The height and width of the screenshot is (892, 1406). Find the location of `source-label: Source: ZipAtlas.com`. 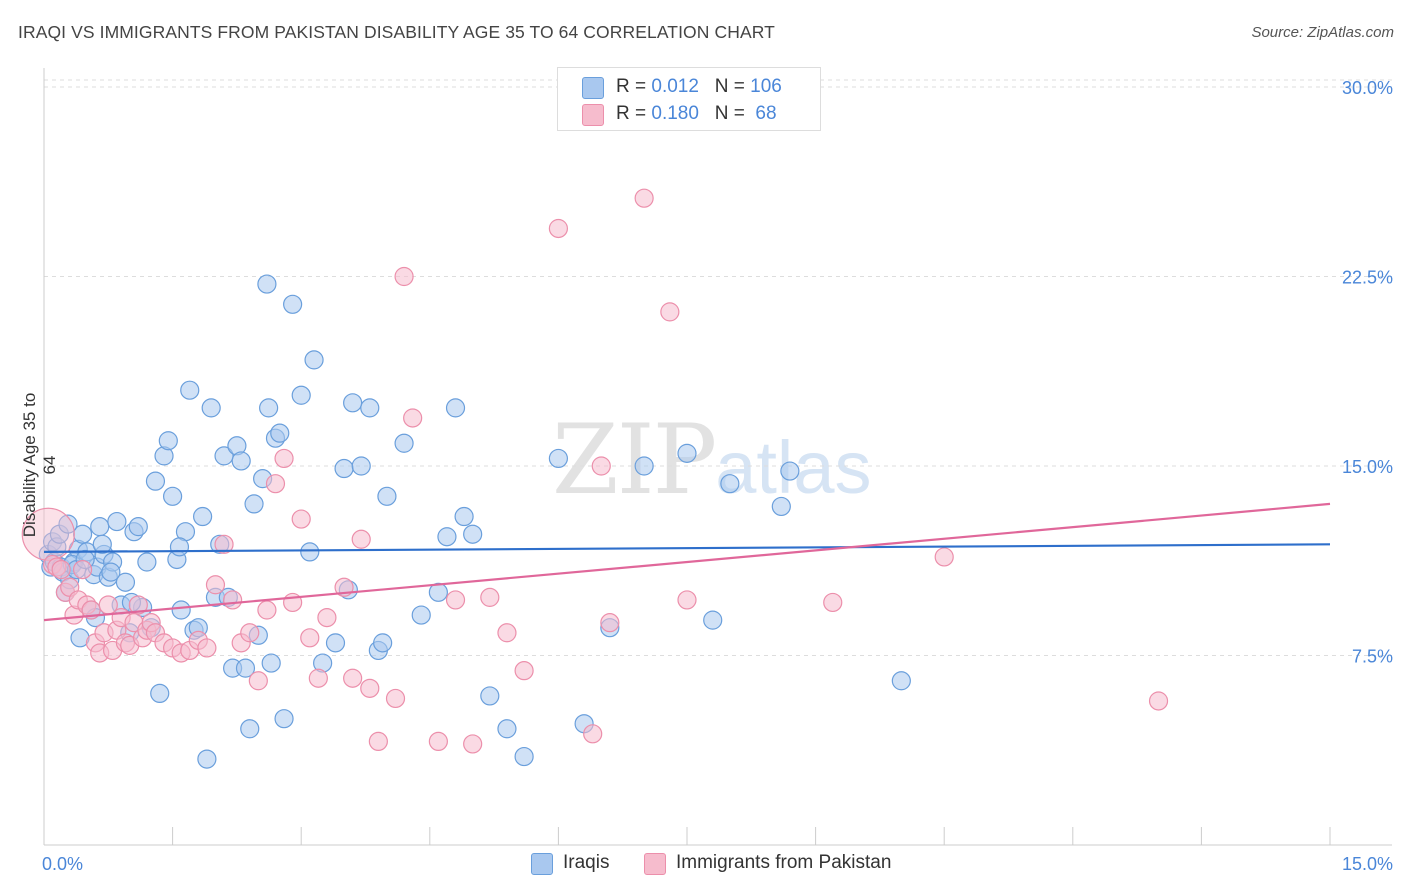

source-label: Source: ZipAtlas.com is located at coordinates (1322, 32).